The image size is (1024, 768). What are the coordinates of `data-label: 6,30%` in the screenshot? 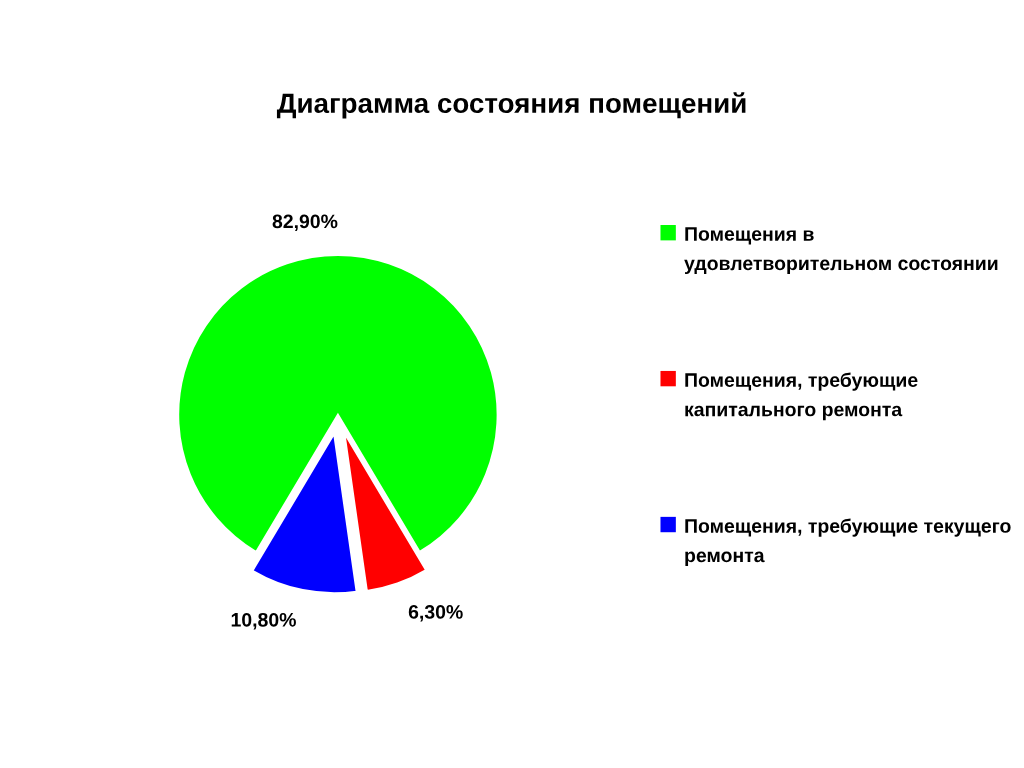 It's located at (435, 613).